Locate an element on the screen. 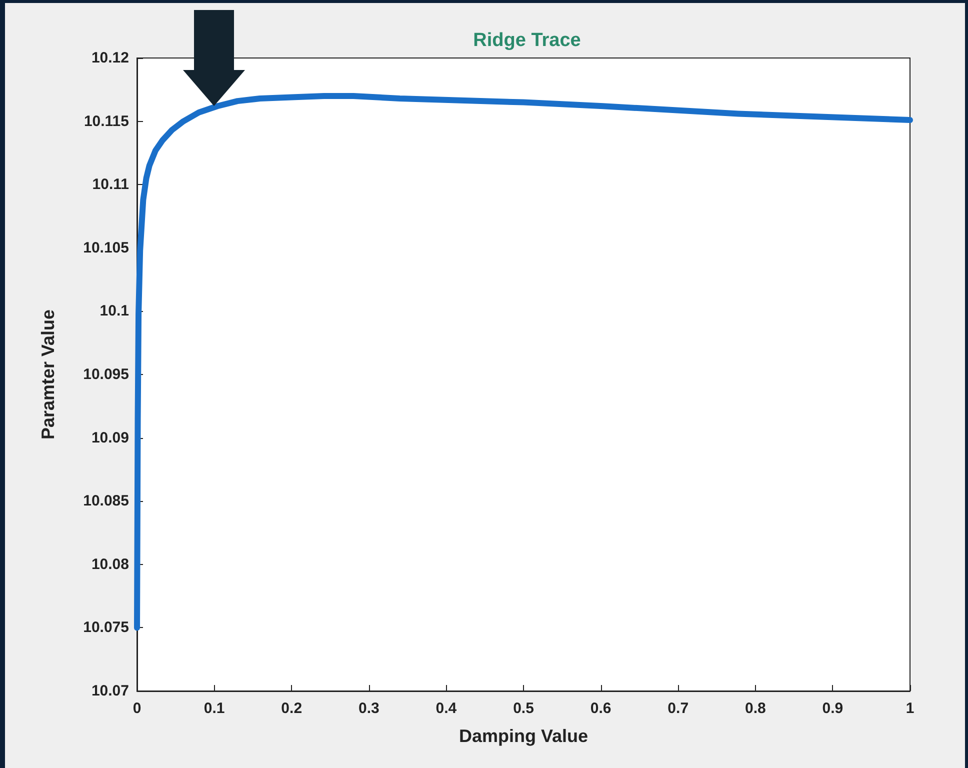  y-tick-label: 10.075 is located at coordinates (106, 627).